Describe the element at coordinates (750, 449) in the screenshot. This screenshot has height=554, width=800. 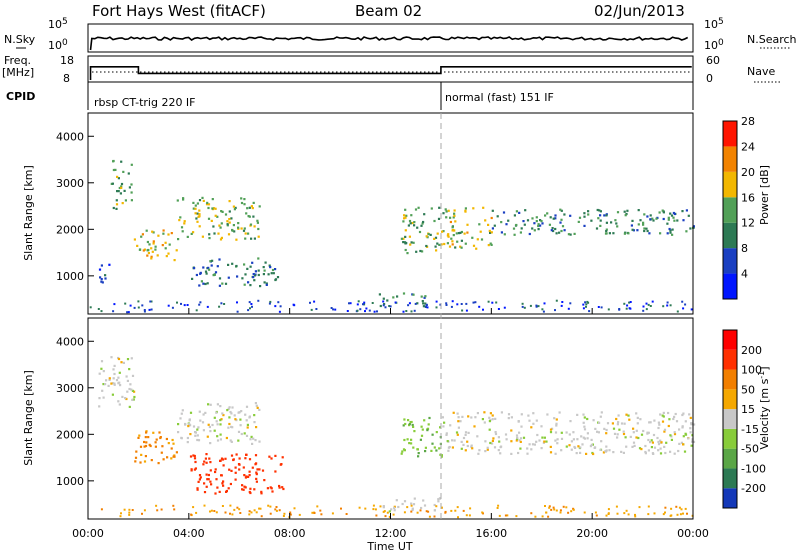
I see `colorbar-tick: -50` at that location.